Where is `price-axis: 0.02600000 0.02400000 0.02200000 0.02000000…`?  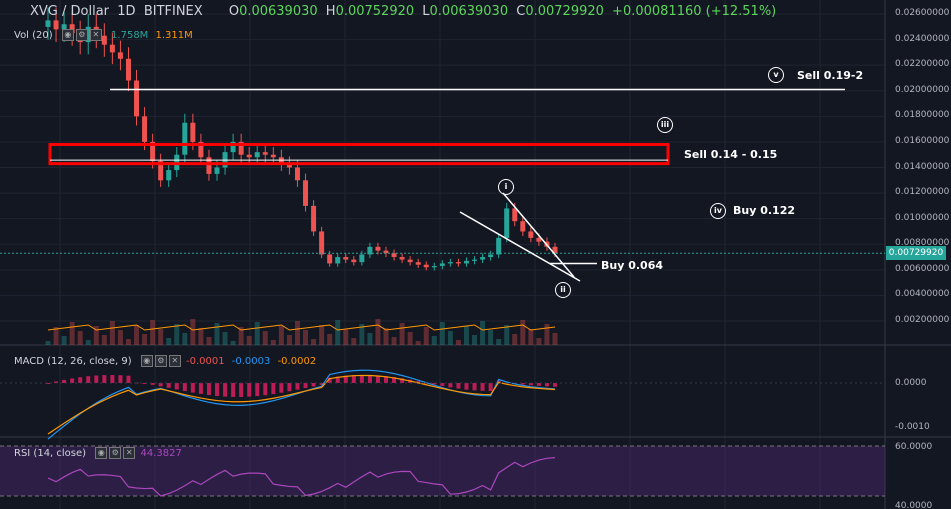
price-axis: 0.02600000 0.02400000 0.02200000 0.02000000… is located at coordinates (920, 172).